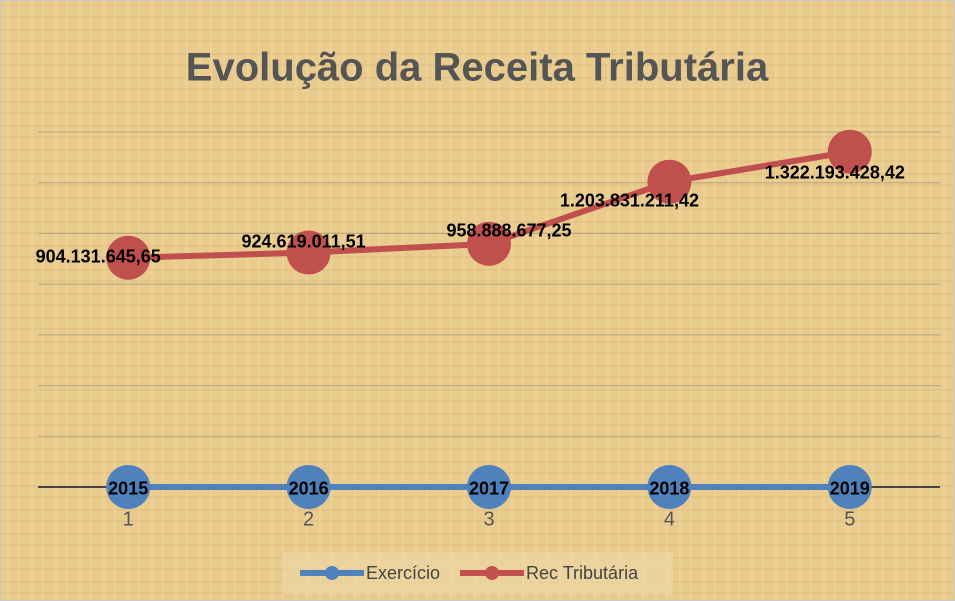  What do you see at coordinates (98, 256) in the screenshot?
I see `data-label: 904.131.645,65` at bounding box center [98, 256].